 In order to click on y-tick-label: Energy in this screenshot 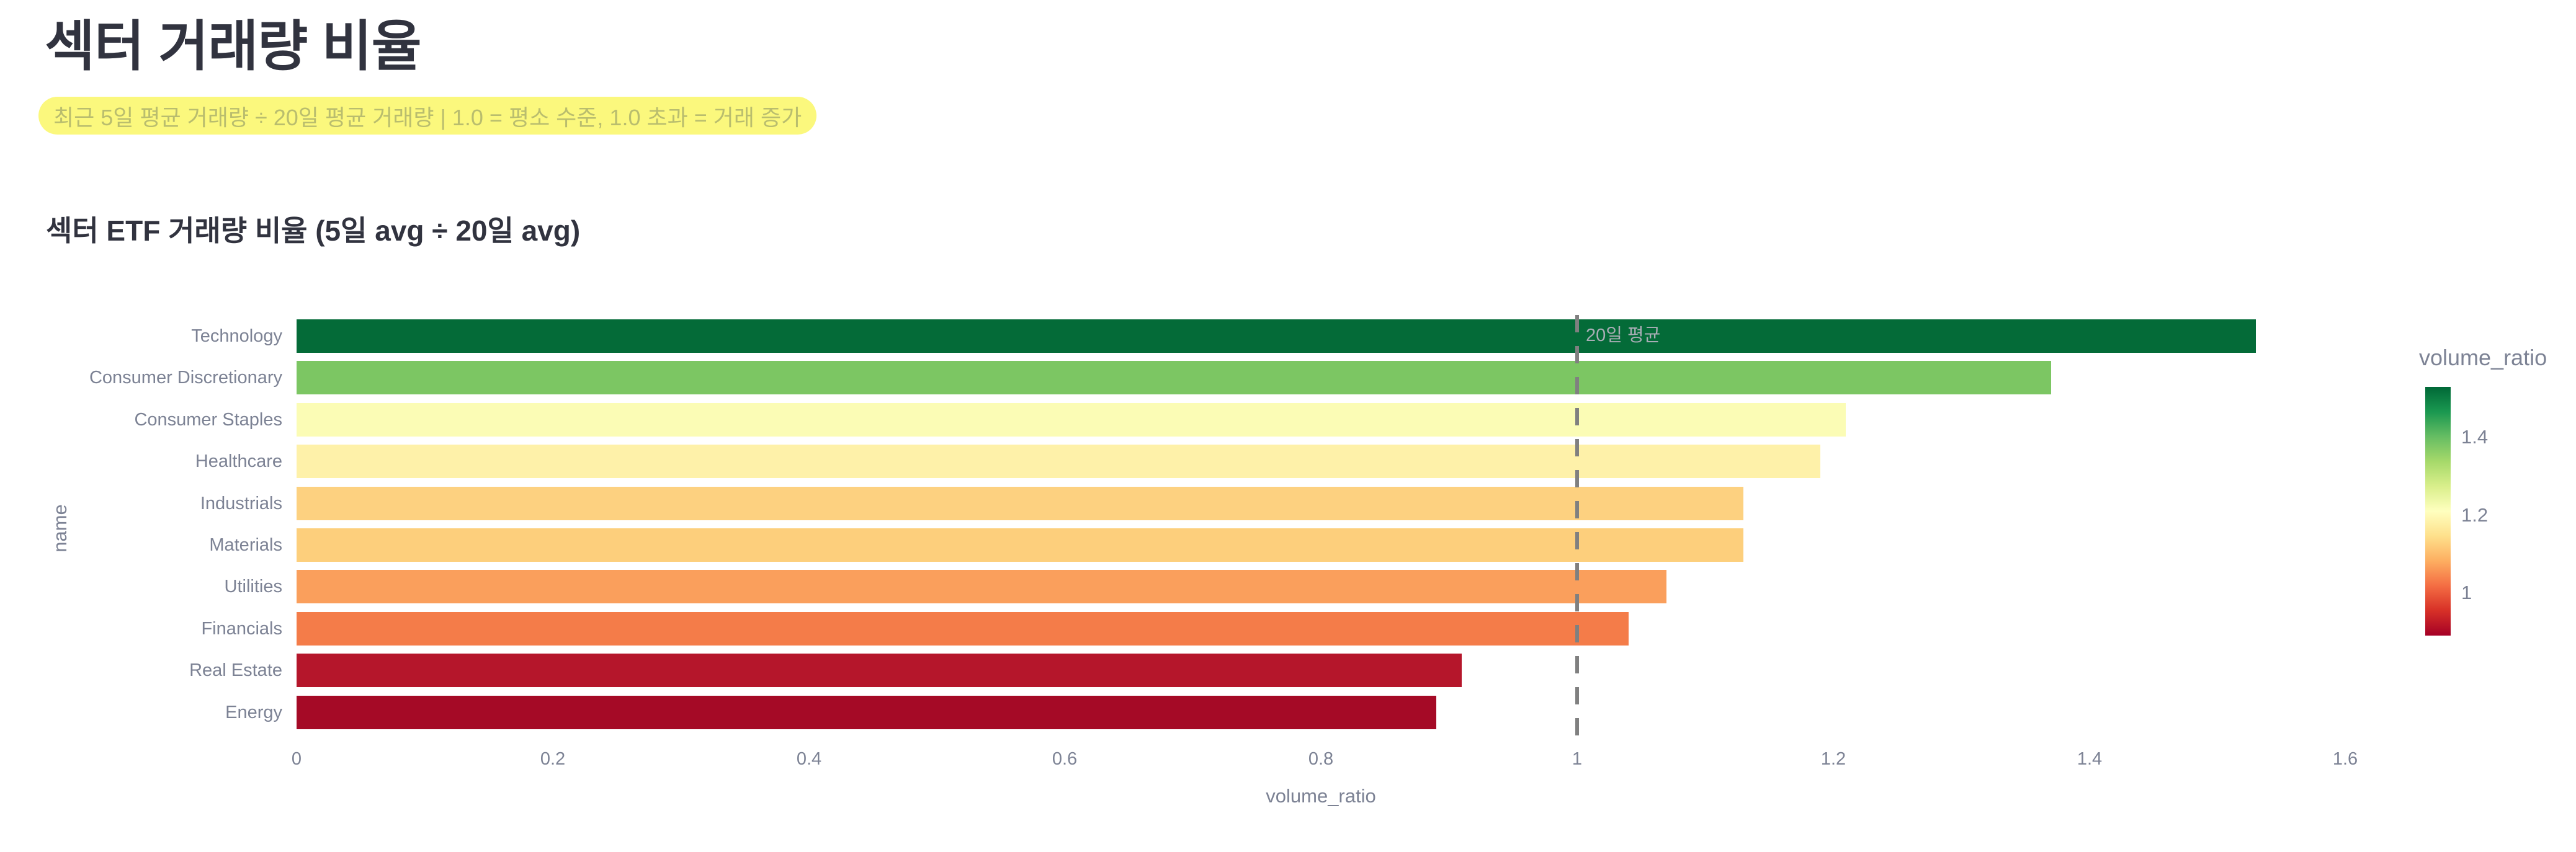, I will do `click(253, 712)`.